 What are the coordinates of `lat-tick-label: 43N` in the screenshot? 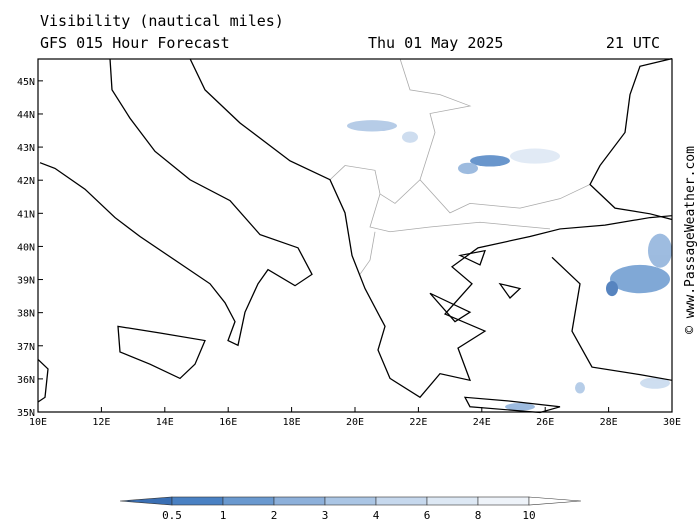 It's located at (26, 148).